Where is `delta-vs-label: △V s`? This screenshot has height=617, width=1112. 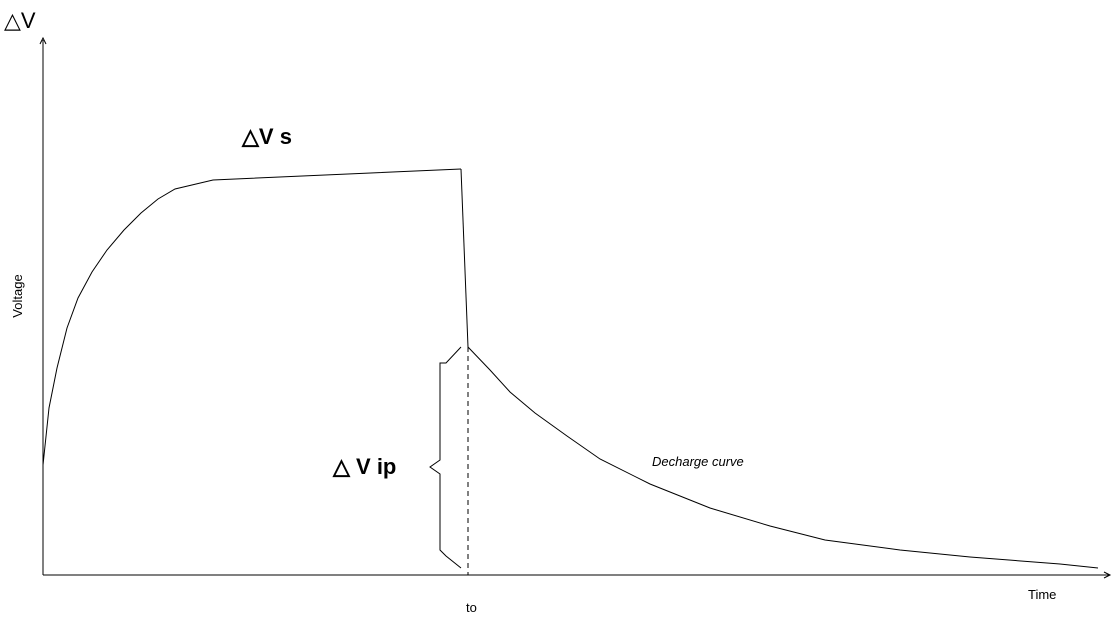
delta-vs-label: △V s is located at coordinates (266, 136).